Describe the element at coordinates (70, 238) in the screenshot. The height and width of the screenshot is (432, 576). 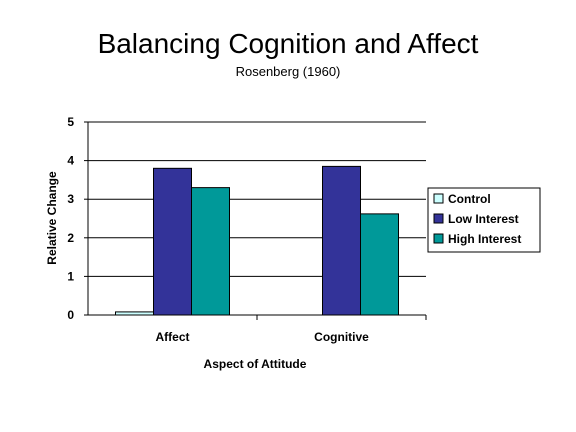
I see `y-tick-label: 2` at that location.